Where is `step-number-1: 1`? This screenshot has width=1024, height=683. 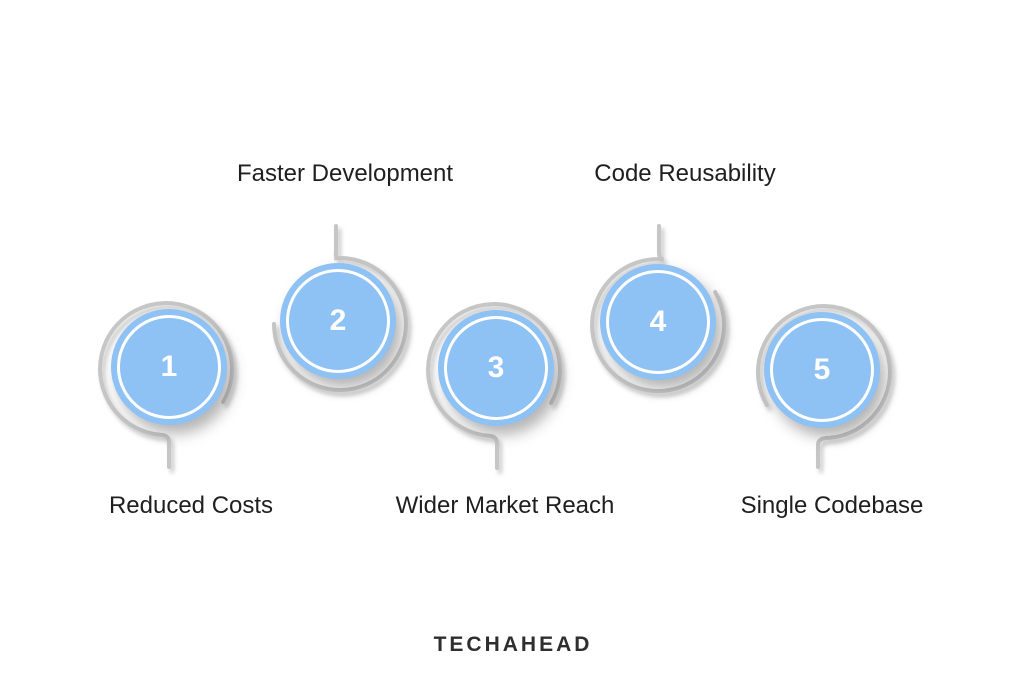 step-number-1: 1 is located at coordinates (169, 366).